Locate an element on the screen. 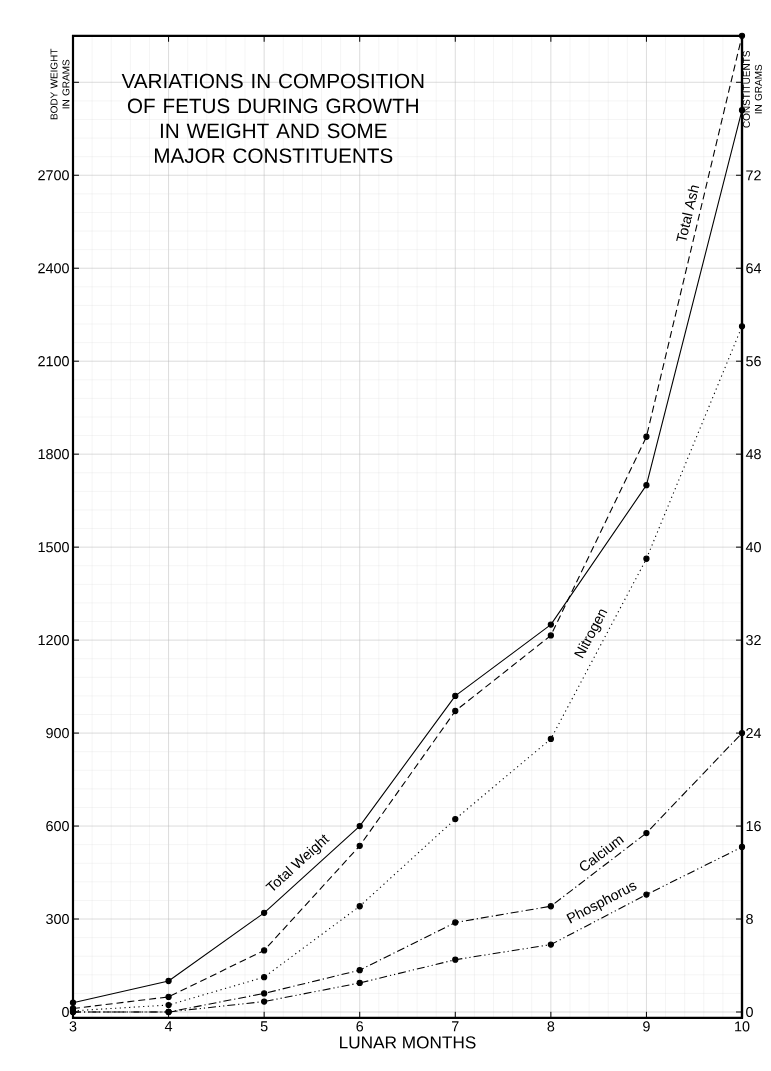 The height and width of the screenshot is (1071, 771). x-tick-label: 7 is located at coordinates (455, 1026).